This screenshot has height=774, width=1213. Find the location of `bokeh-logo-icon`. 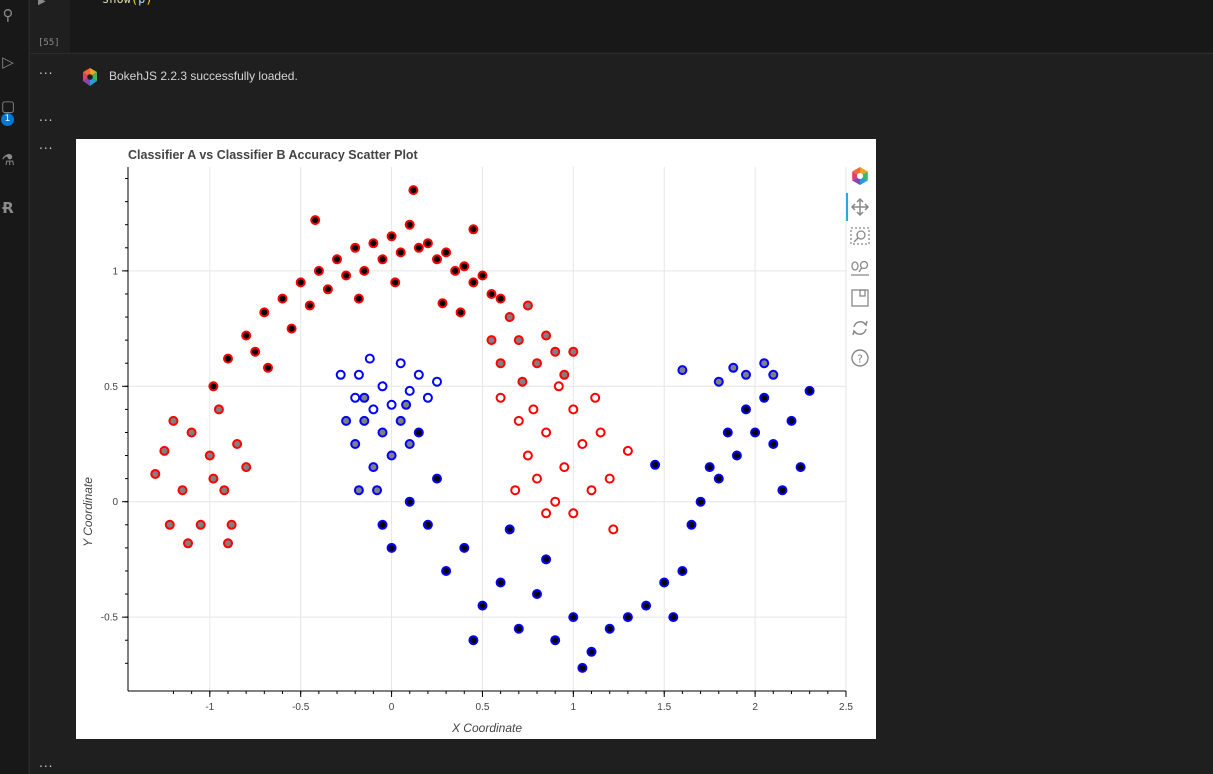

bokeh-logo-icon is located at coordinates (860, 176).